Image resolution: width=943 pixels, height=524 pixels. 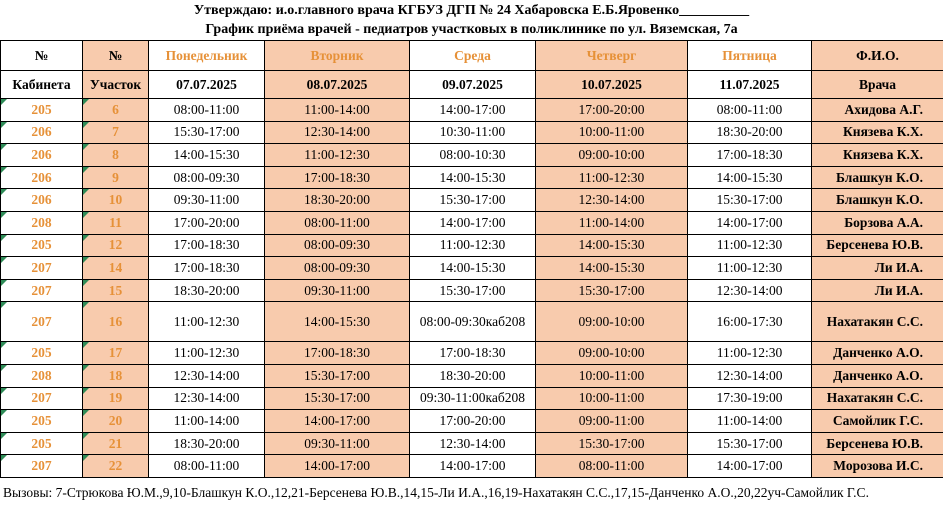 I want to click on doctor-name-cell: Борзова А.А., so click(x=877, y=222).